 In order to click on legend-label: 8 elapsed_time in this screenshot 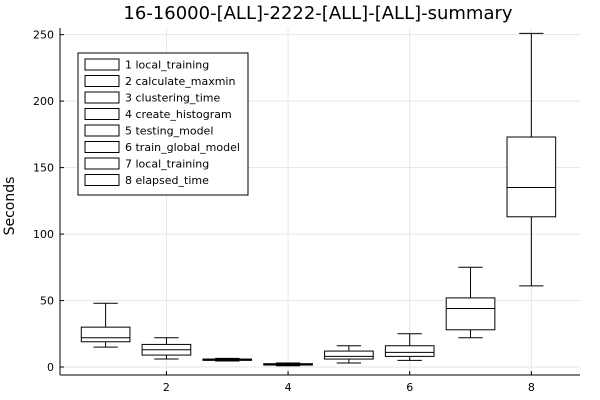, I will do `click(167, 180)`.